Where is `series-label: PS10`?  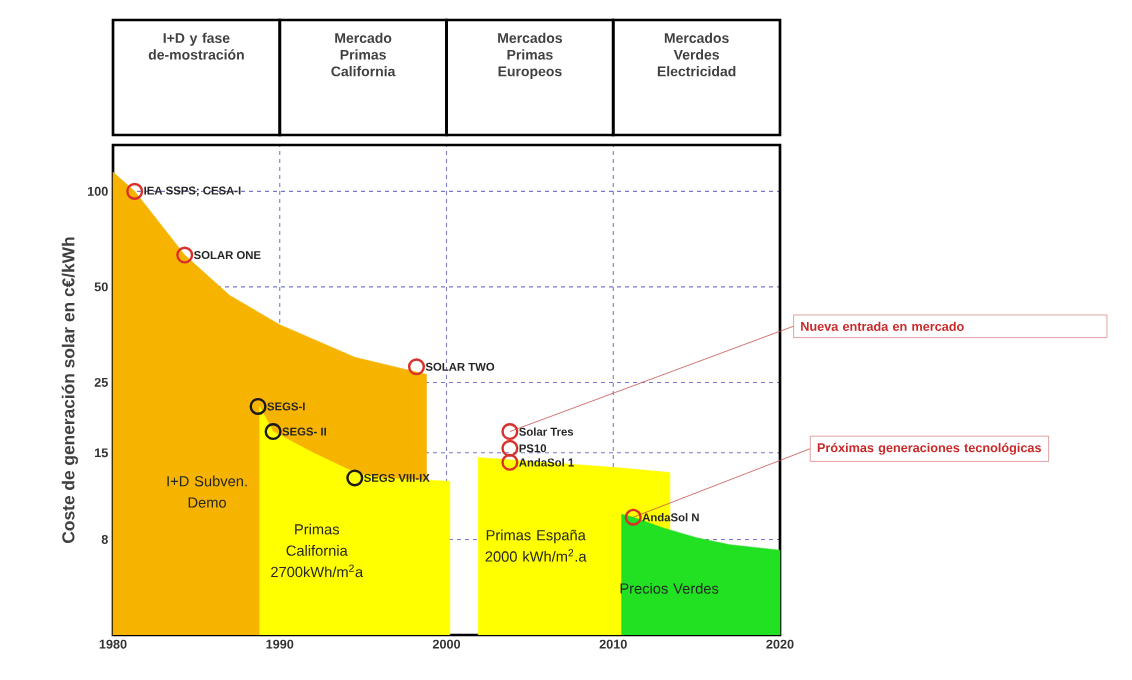 series-label: PS10 is located at coordinates (533, 448).